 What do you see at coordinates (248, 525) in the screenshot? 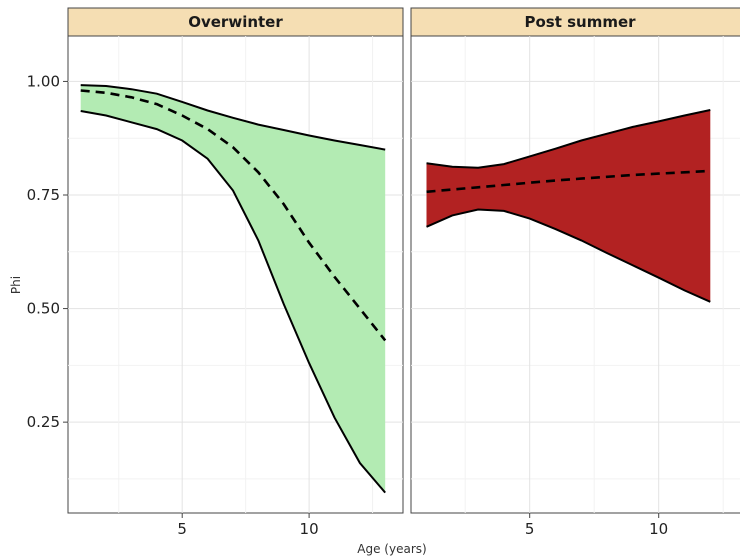
I see `x-ticks-overwinter: 5 10` at bounding box center [248, 525].